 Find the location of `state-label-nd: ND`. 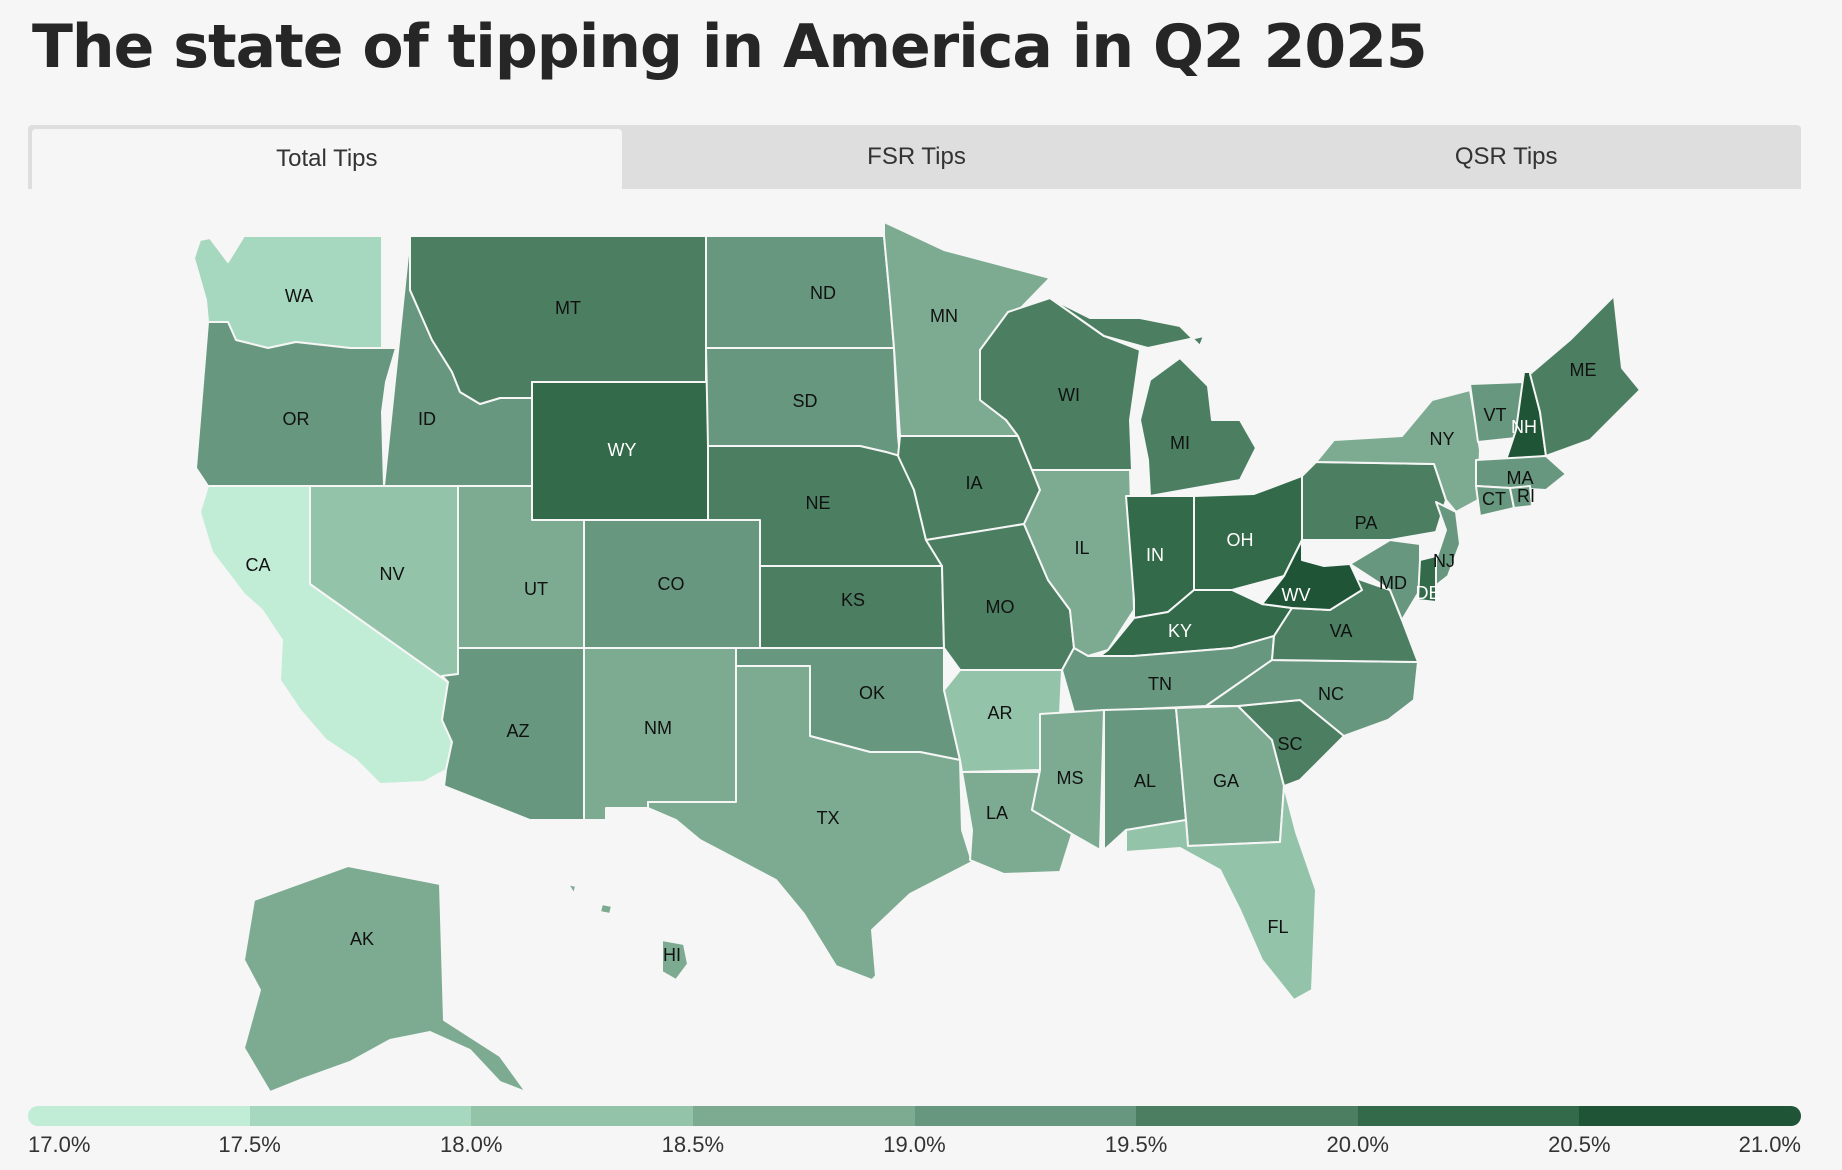

state-label-nd: ND is located at coordinates (823, 293).